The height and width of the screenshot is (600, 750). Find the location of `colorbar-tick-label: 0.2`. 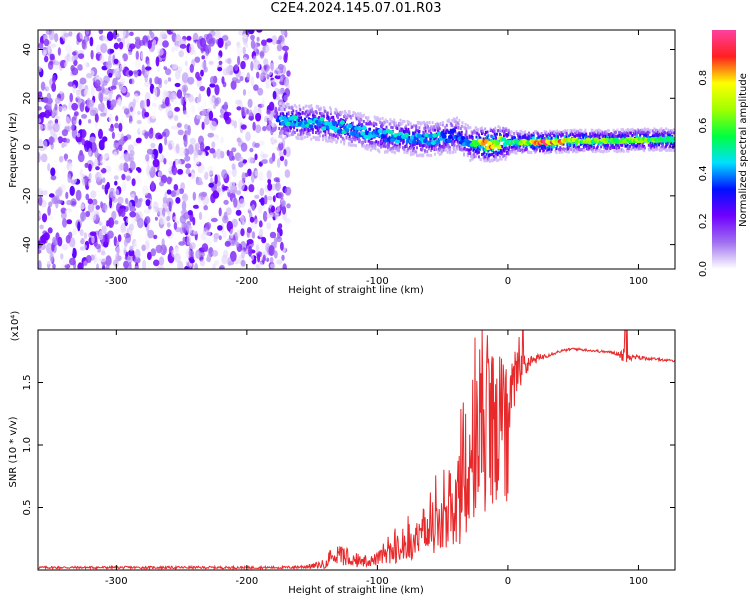

colorbar-tick-label: 0.2 is located at coordinates (703, 221).